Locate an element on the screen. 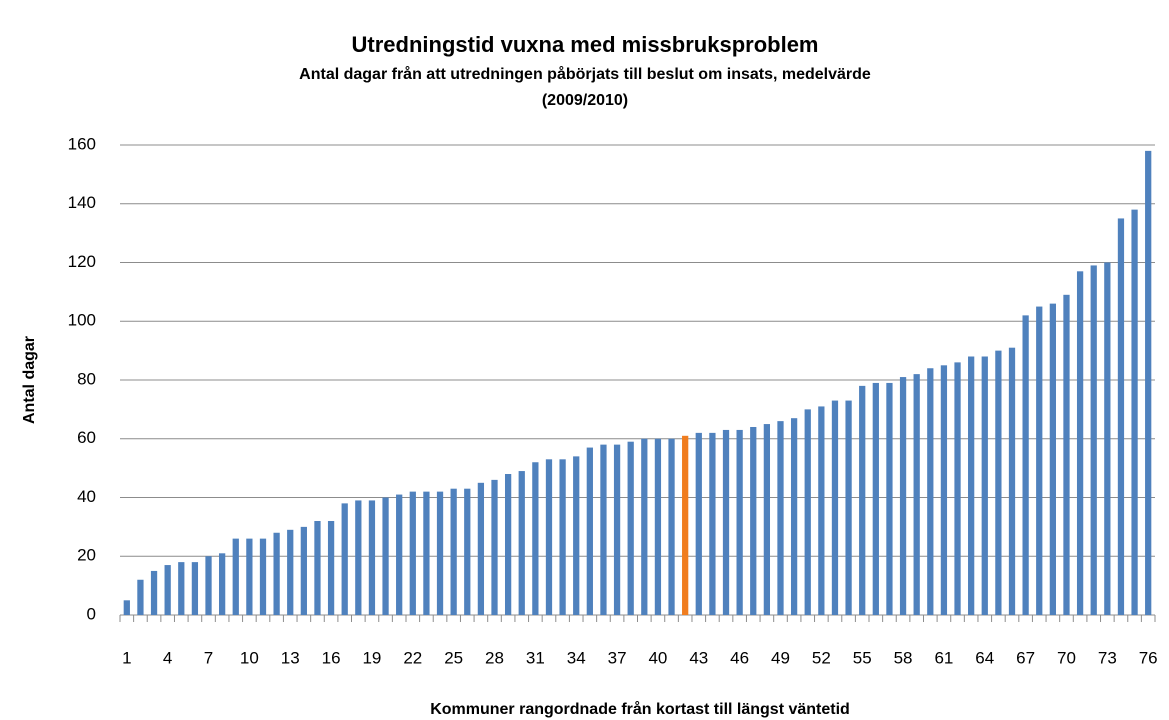  x-tick-label: 19 is located at coordinates (371, 657).